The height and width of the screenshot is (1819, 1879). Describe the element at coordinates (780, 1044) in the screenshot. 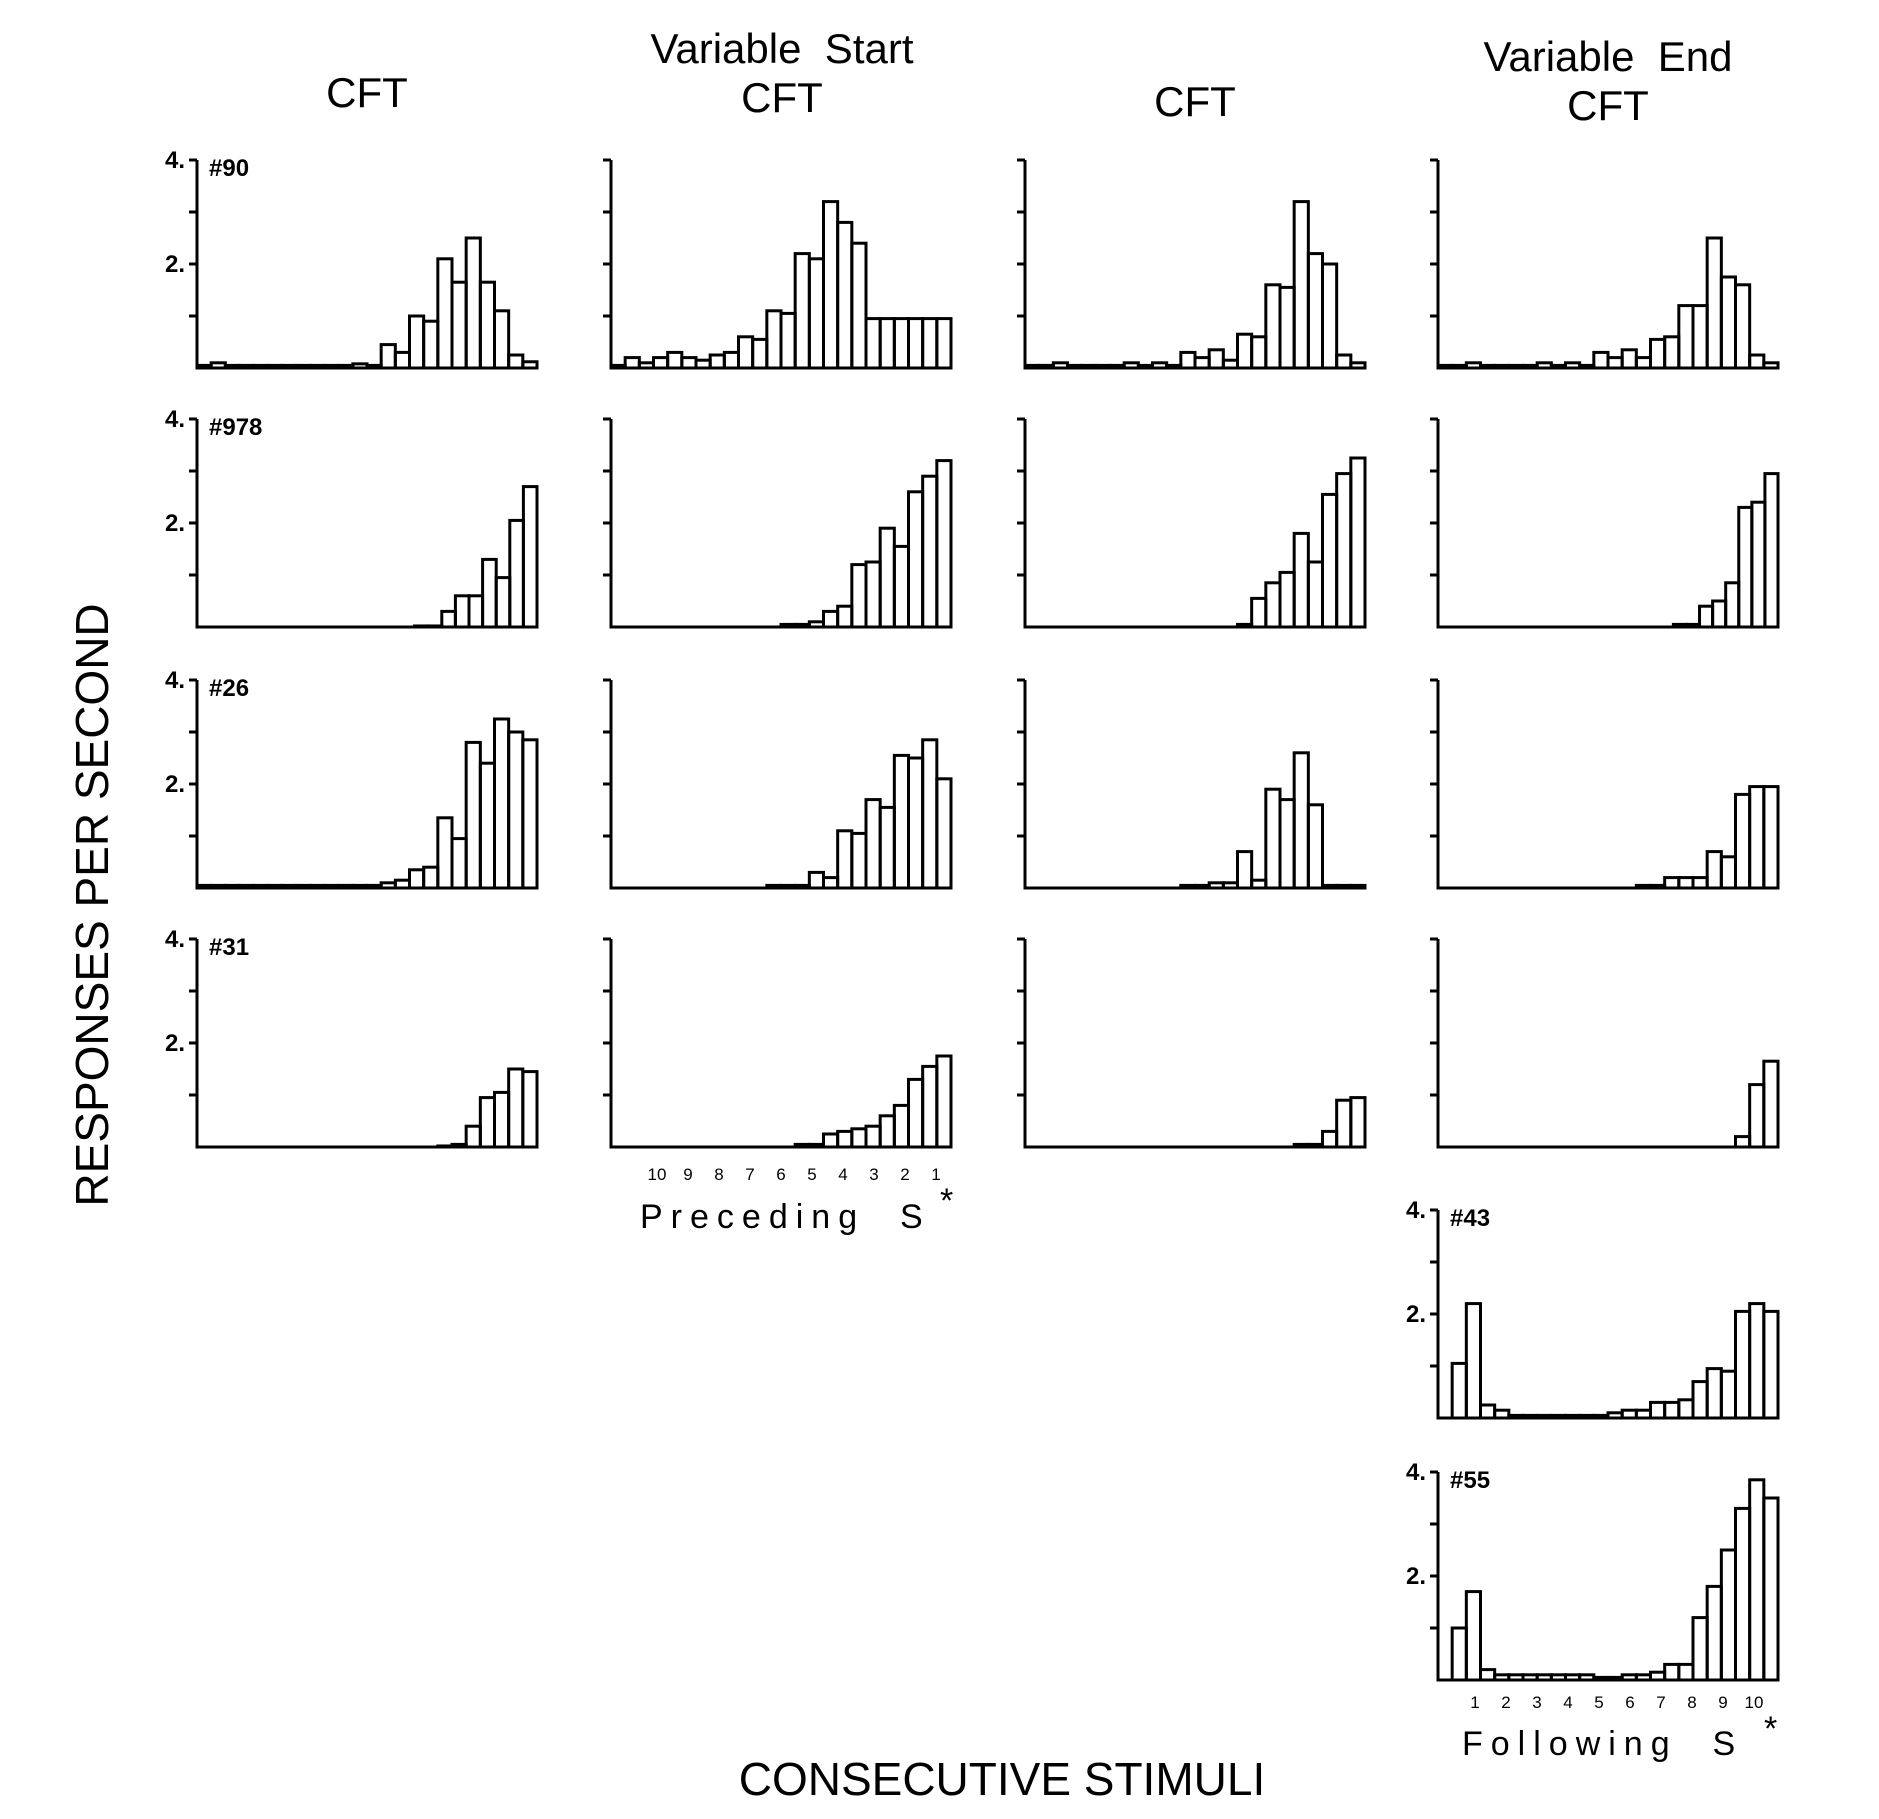

I see `panel-14-axes` at that location.